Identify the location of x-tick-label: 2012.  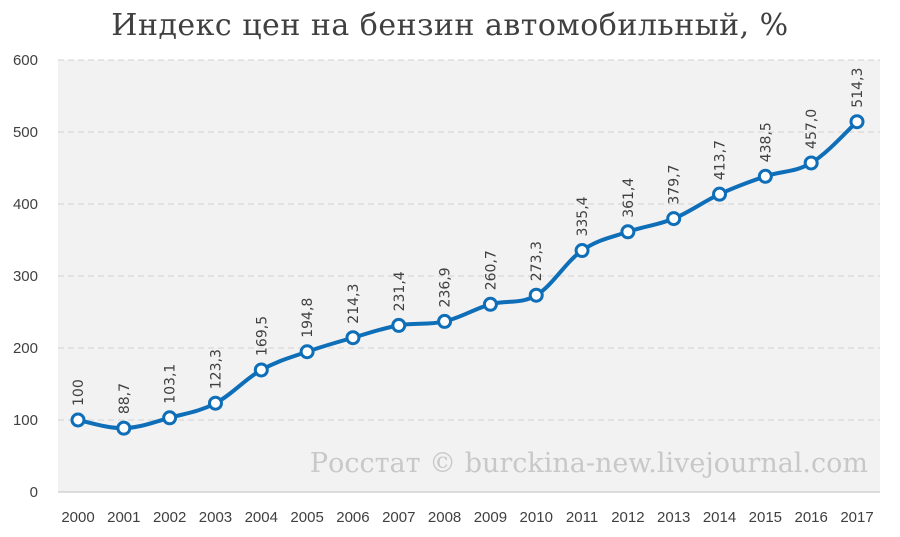
(627, 517).